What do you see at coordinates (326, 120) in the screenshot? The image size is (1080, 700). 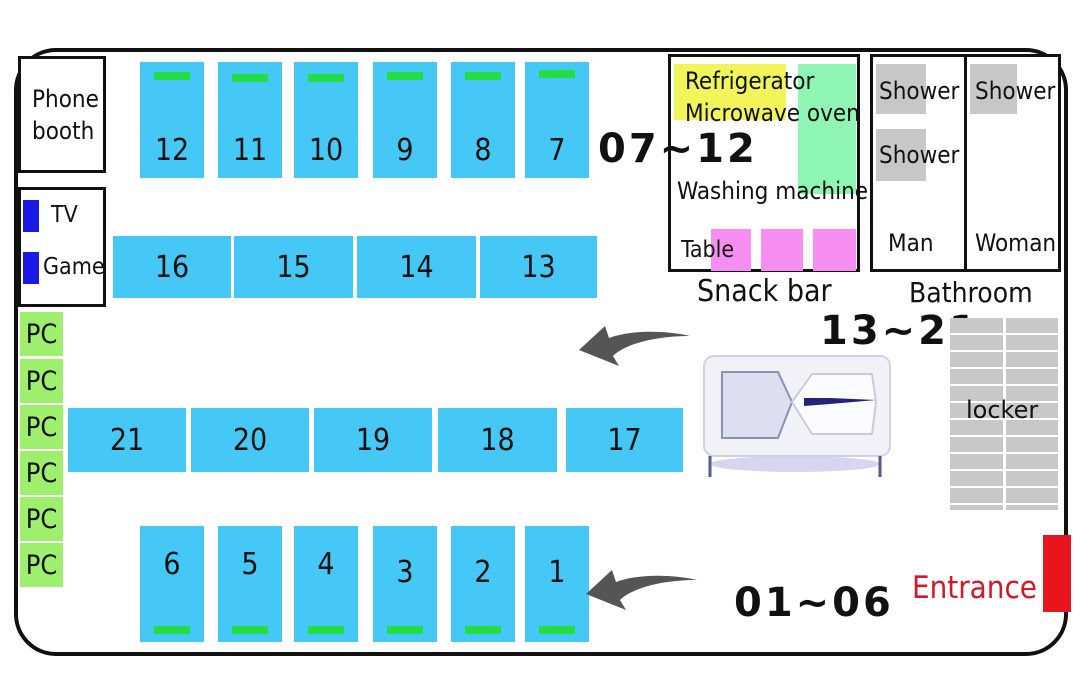 I see `capsule-pod: 10` at bounding box center [326, 120].